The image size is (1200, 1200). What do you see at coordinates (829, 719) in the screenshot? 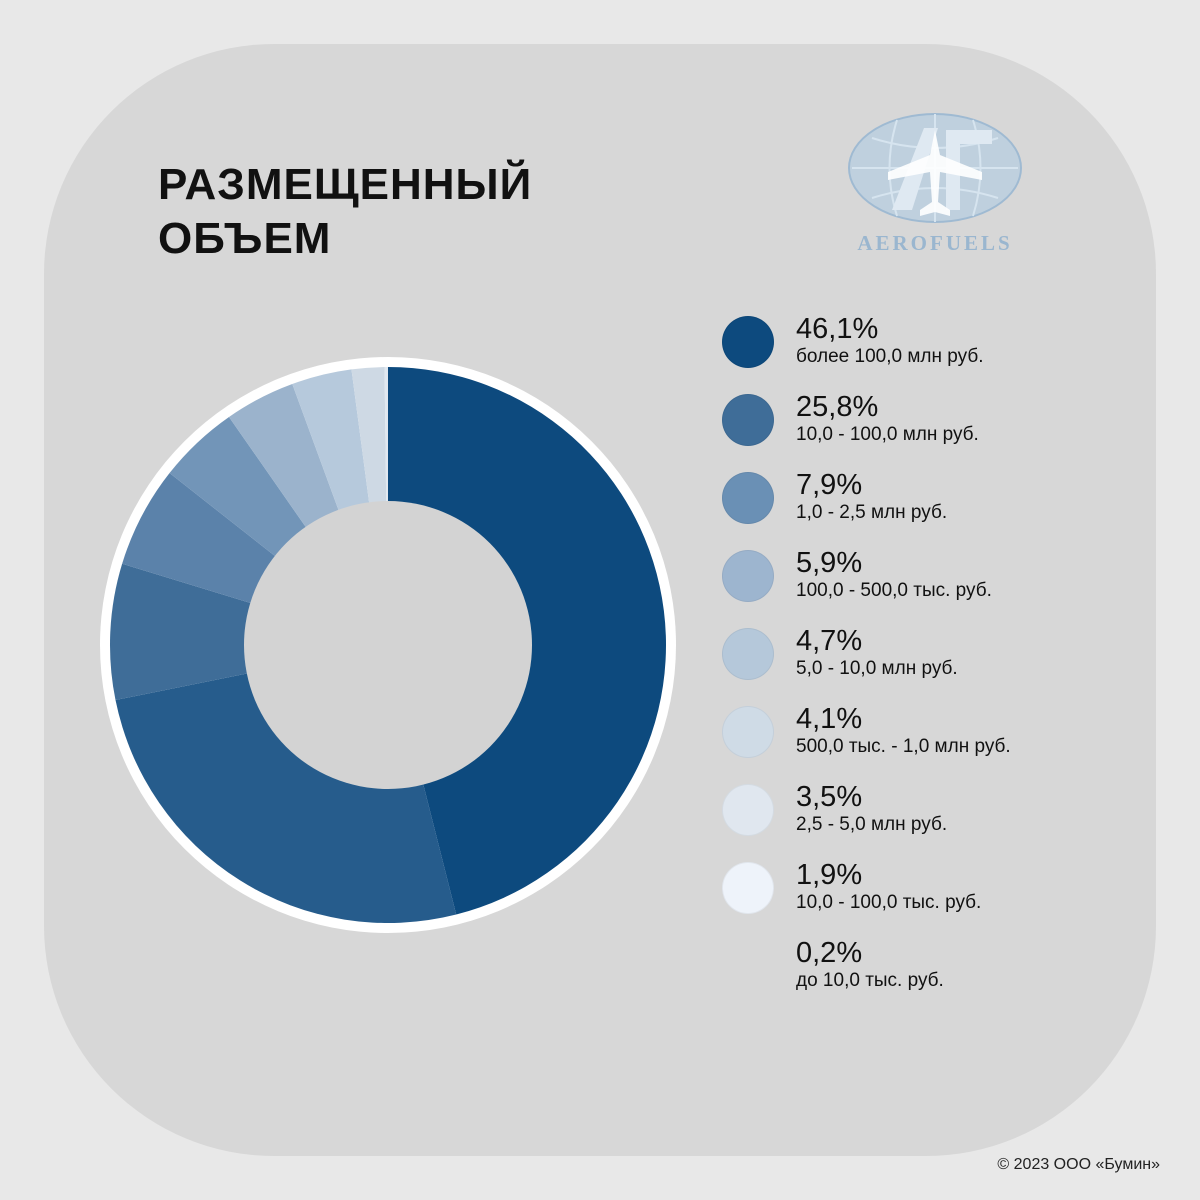
I see `legend-percent: 4,1%` at bounding box center [829, 719].